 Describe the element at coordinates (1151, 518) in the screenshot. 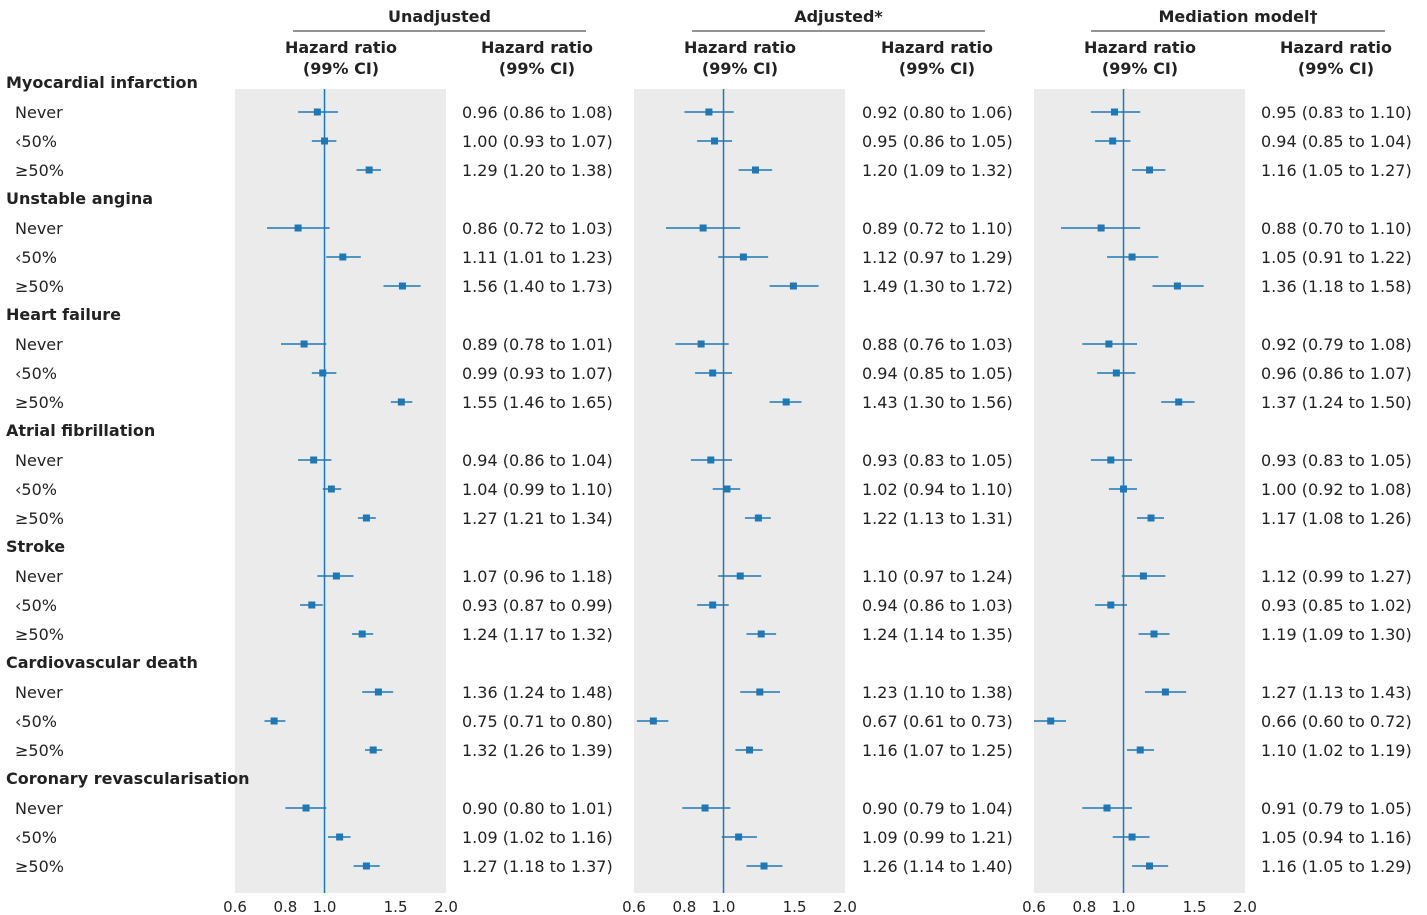

I see `estimate-marker-4-3-p3` at that location.